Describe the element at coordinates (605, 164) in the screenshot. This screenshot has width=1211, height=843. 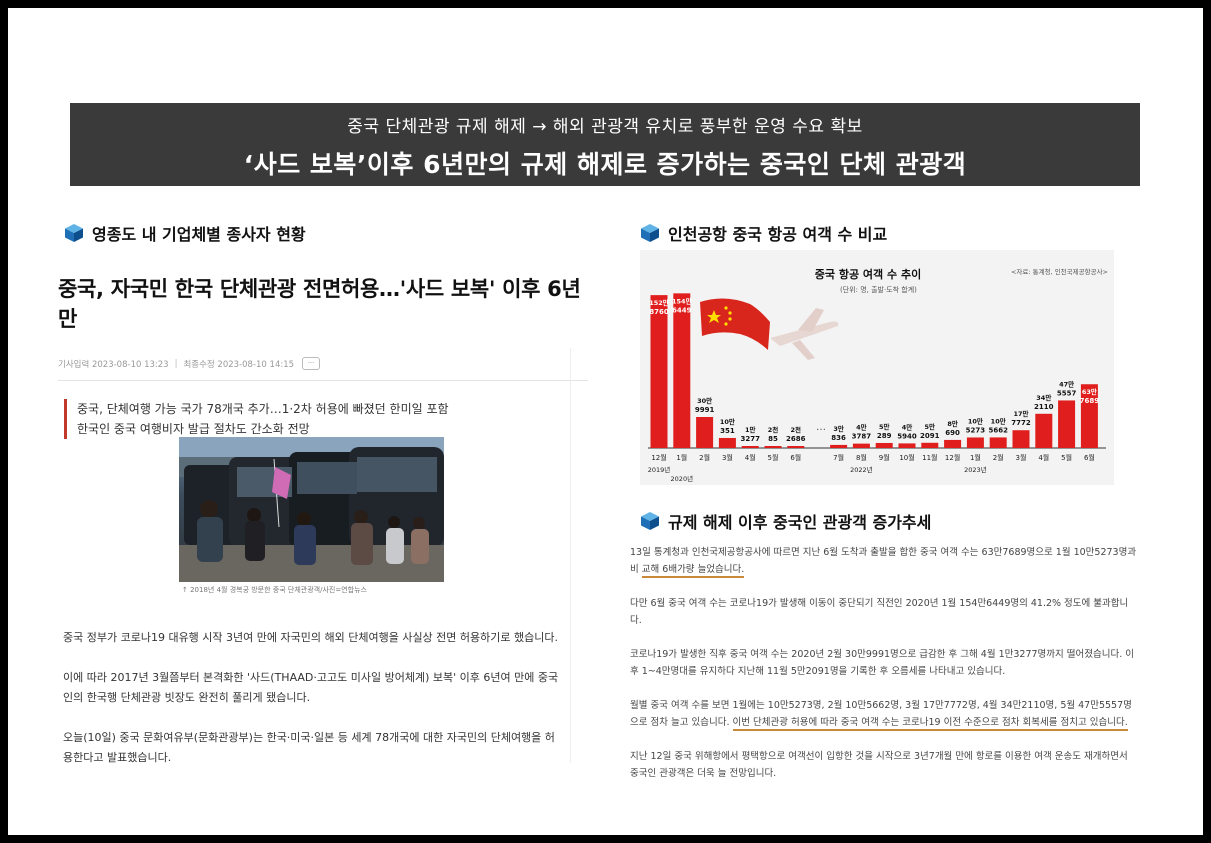
I see `banner-title: ‘사드 보복’이후 6년만의 규제 해제로 증가하는 중국인 단체 관광객` at that location.